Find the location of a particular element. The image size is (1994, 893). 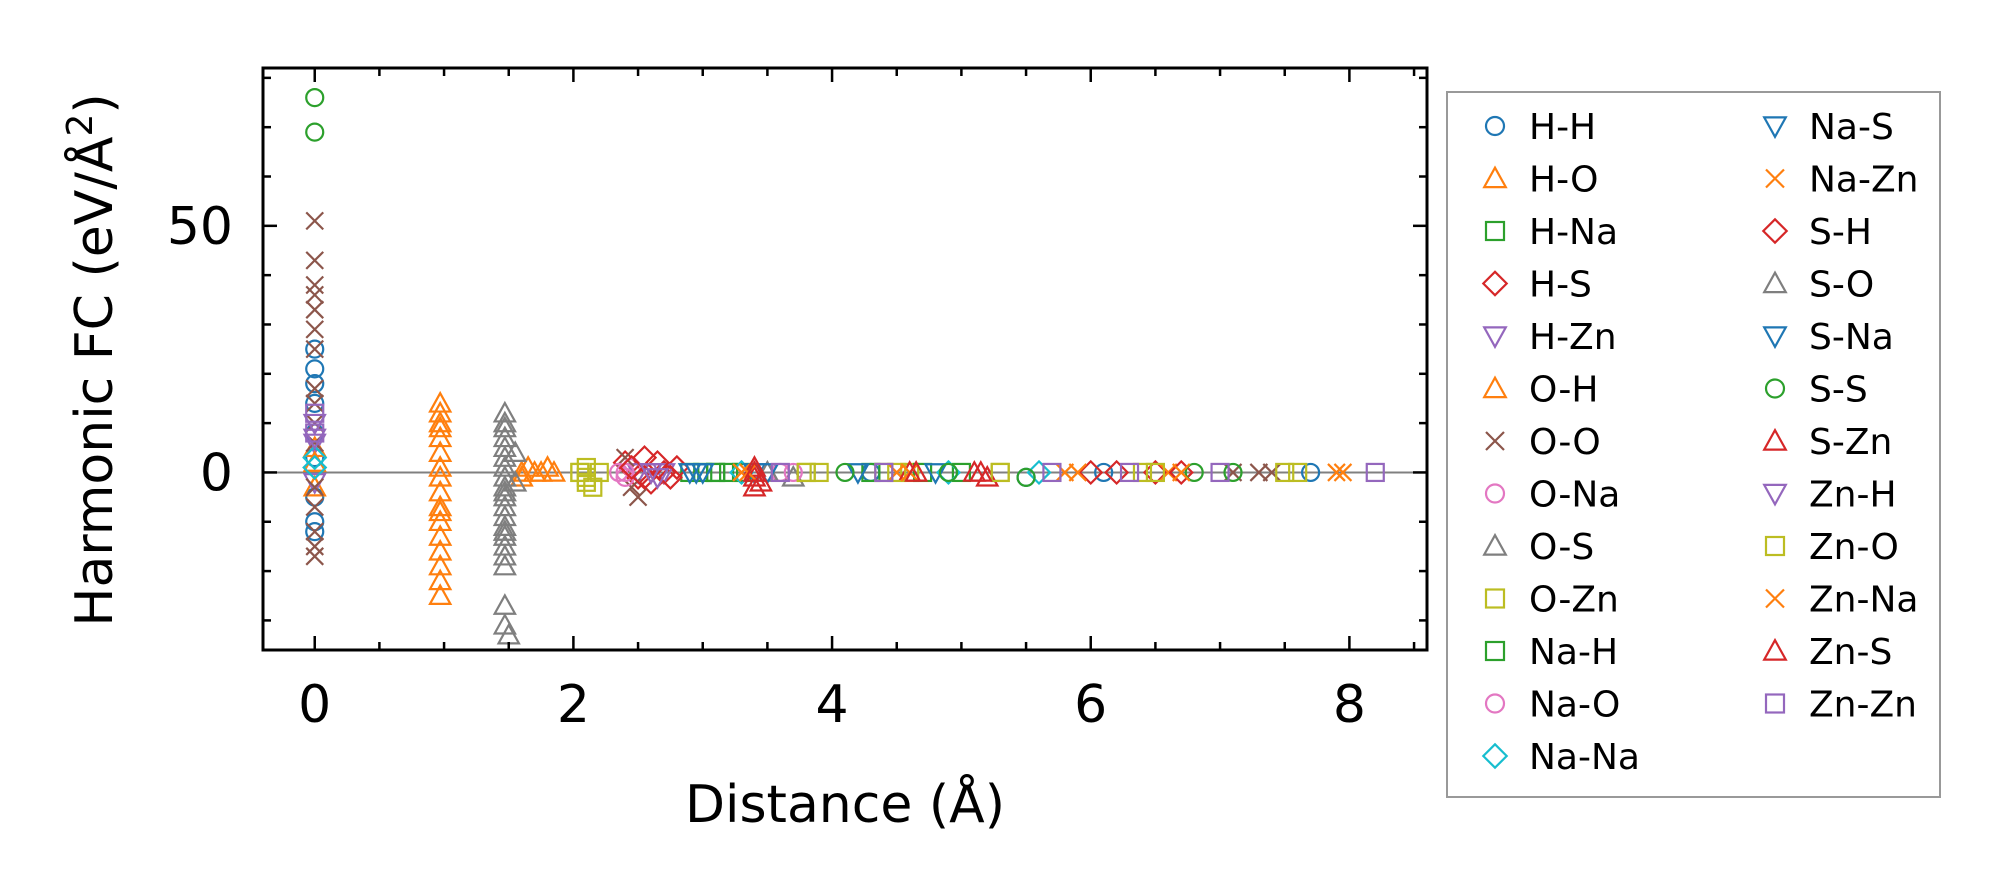

x-tick-label: 4 is located at coordinates (832, 705).